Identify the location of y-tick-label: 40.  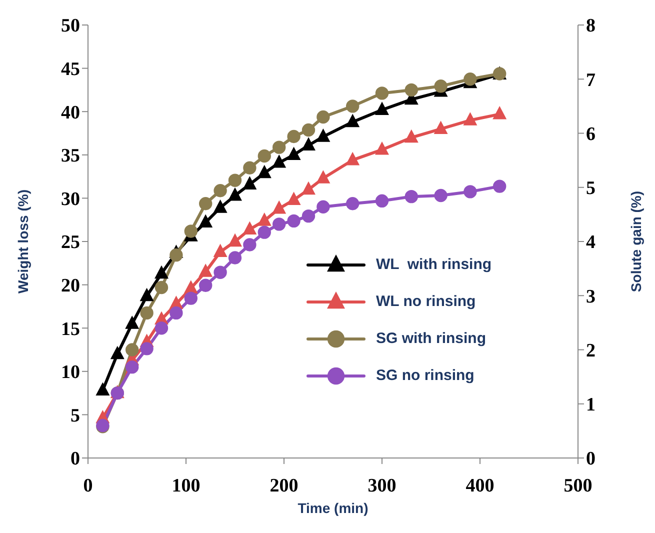
(70, 113).